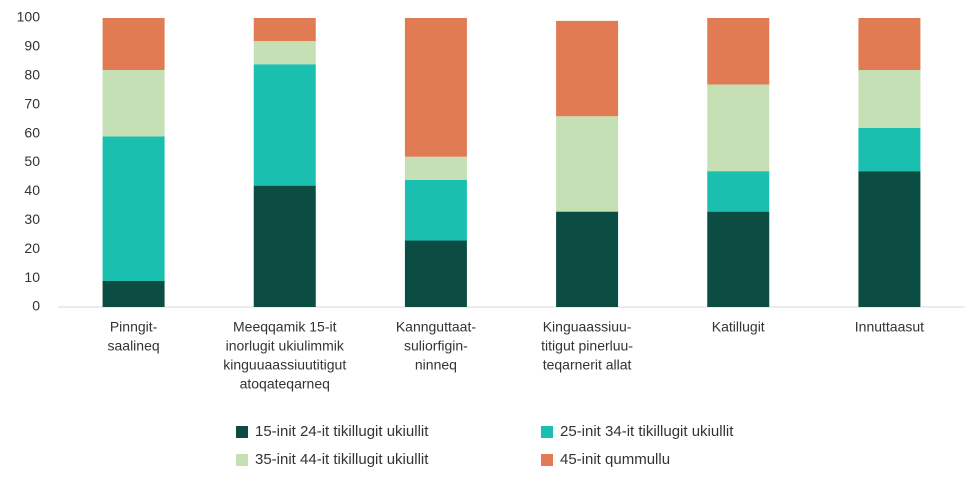 The image size is (975, 477). Describe the element at coordinates (436, 346) in the screenshot. I see `x-tick-label: suliorfigin-` at that location.